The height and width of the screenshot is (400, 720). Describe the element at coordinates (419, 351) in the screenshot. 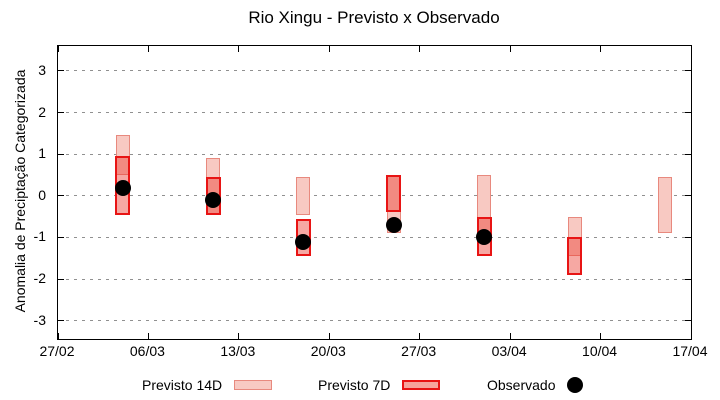

I see `x-tick-label: 27/03` at that location.